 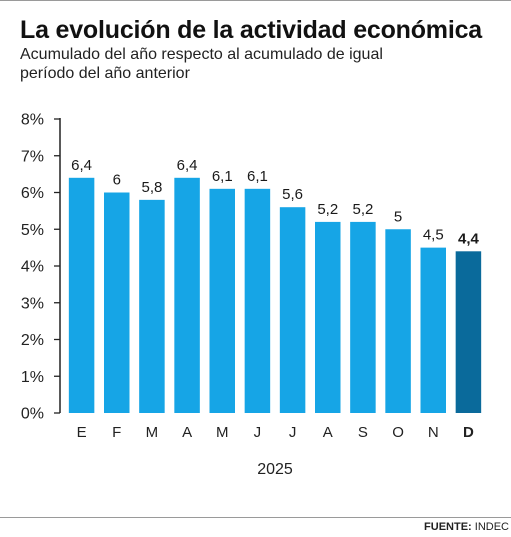 I want to click on y-tick-label: 8%, so click(x=32, y=120).